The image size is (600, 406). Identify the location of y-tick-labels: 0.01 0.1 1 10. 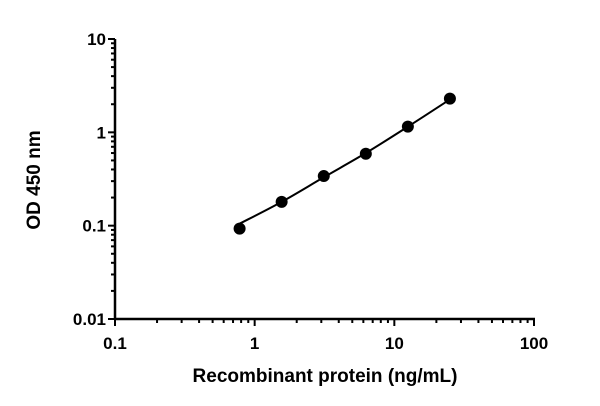
(89, 179).